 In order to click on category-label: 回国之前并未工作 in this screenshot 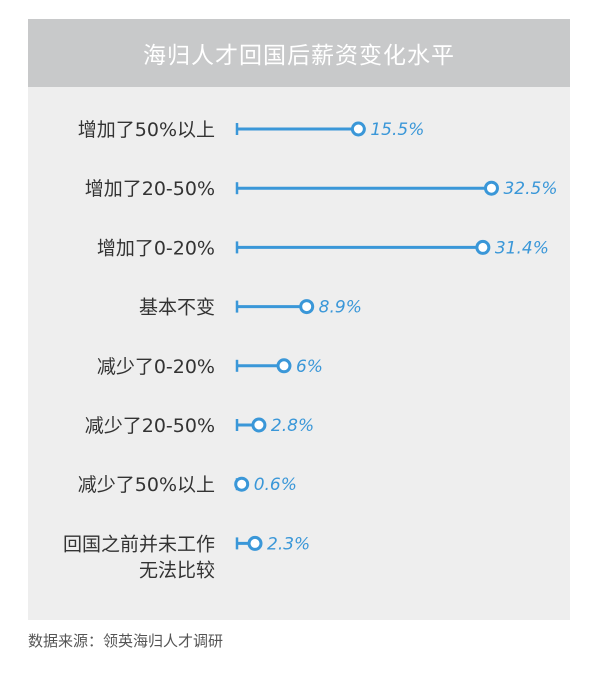, I will do `click(139, 544)`.